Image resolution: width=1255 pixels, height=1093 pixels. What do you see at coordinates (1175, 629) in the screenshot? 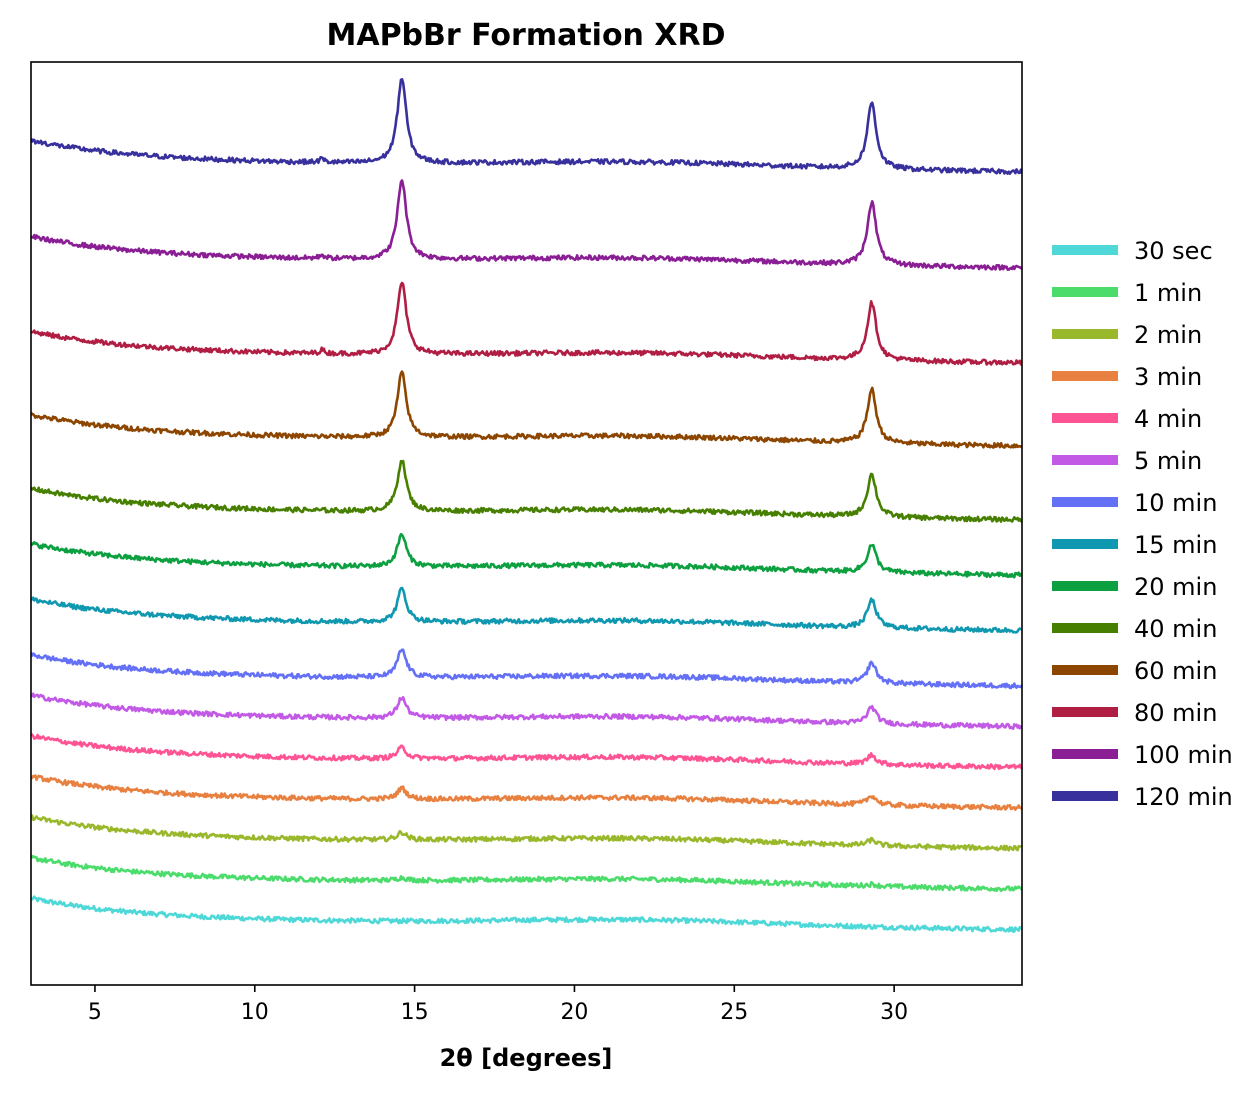
I see `legend-label: 40 min` at bounding box center [1175, 629].